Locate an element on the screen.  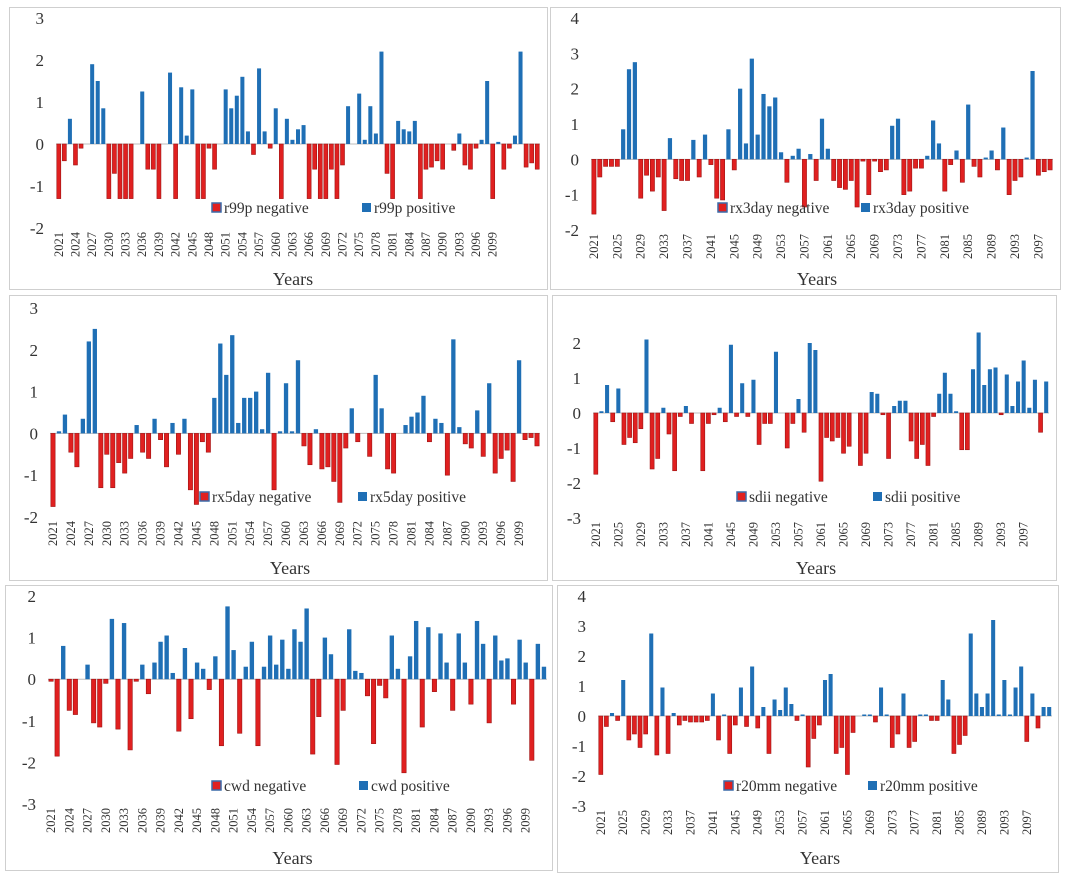
x-tick-label: 2097 is located at coordinates (1027, 822).